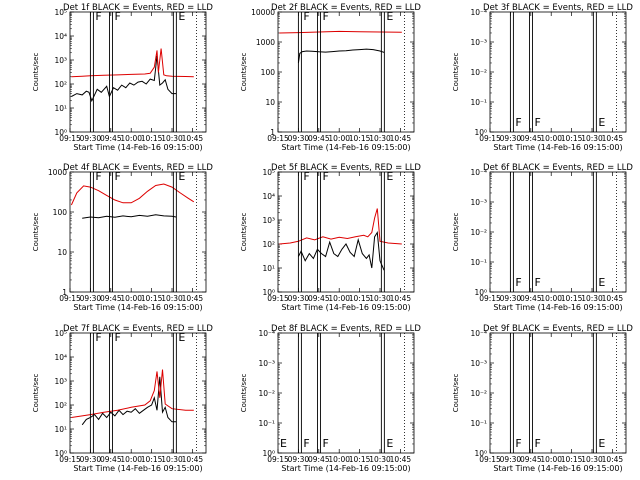  I want to click on y-tick-label: 1000, so click(57, 172).